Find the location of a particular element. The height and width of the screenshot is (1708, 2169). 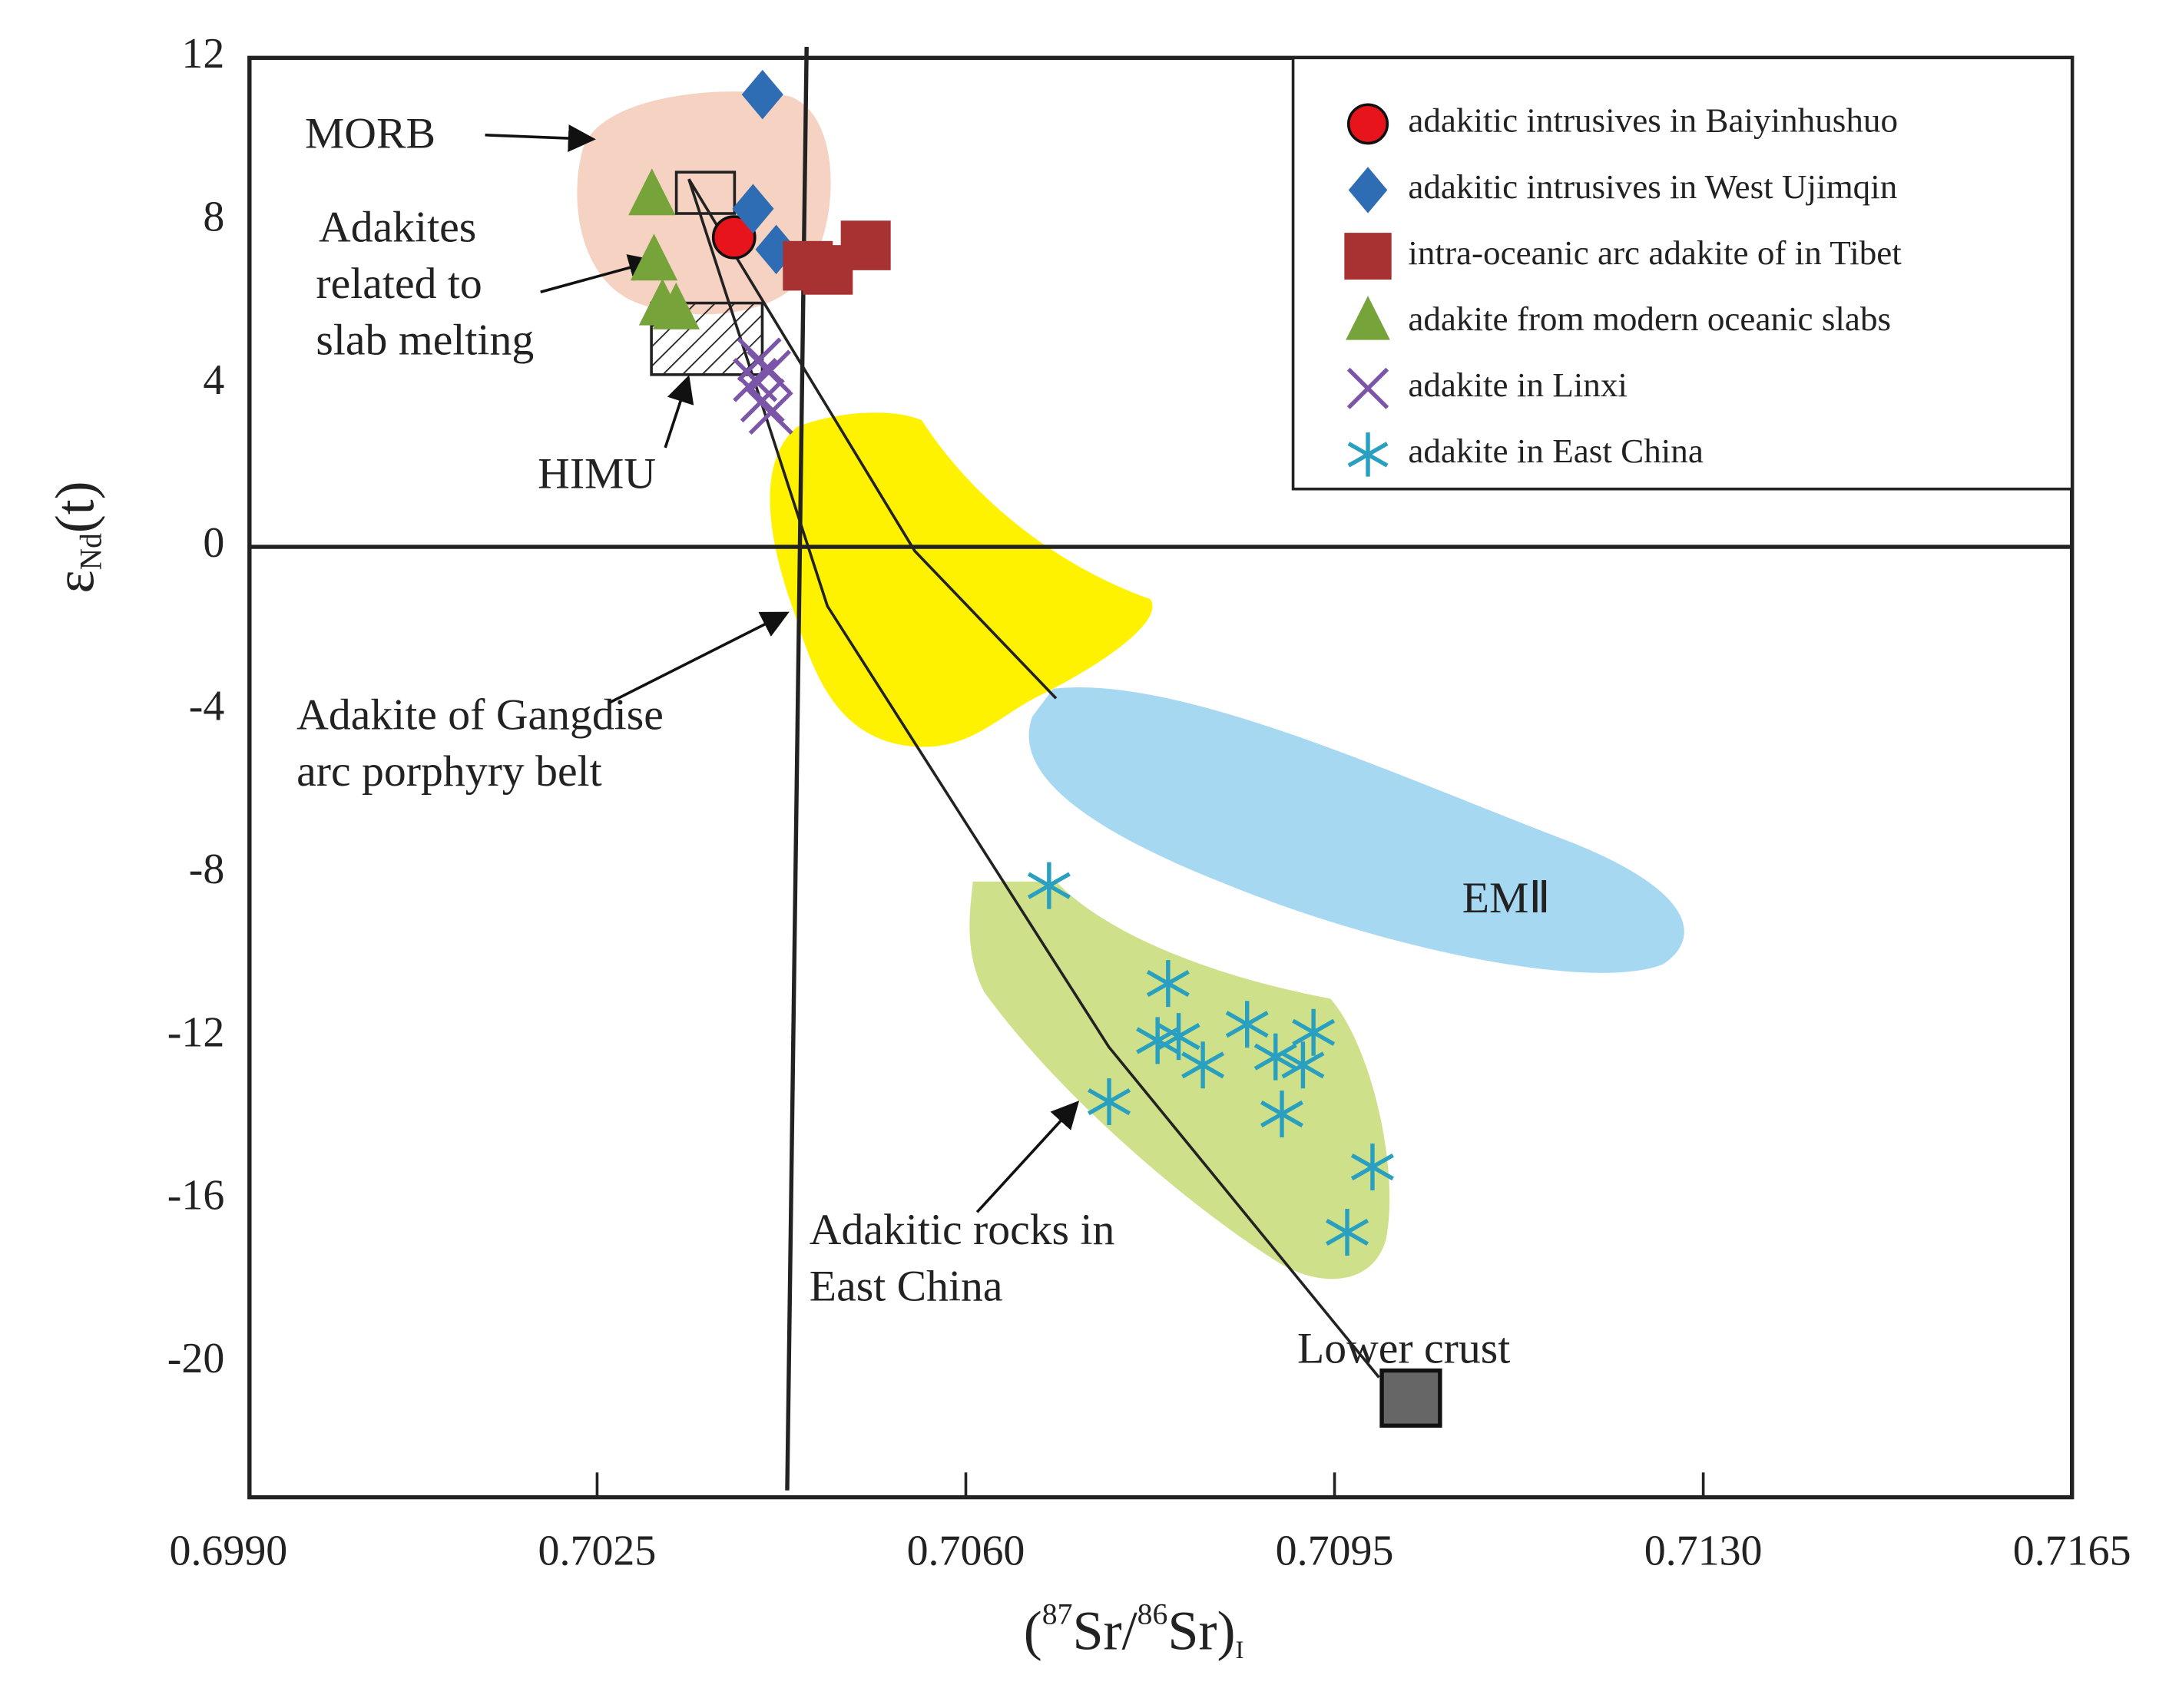

y-tick-label: -20 is located at coordinates (196, 1358).